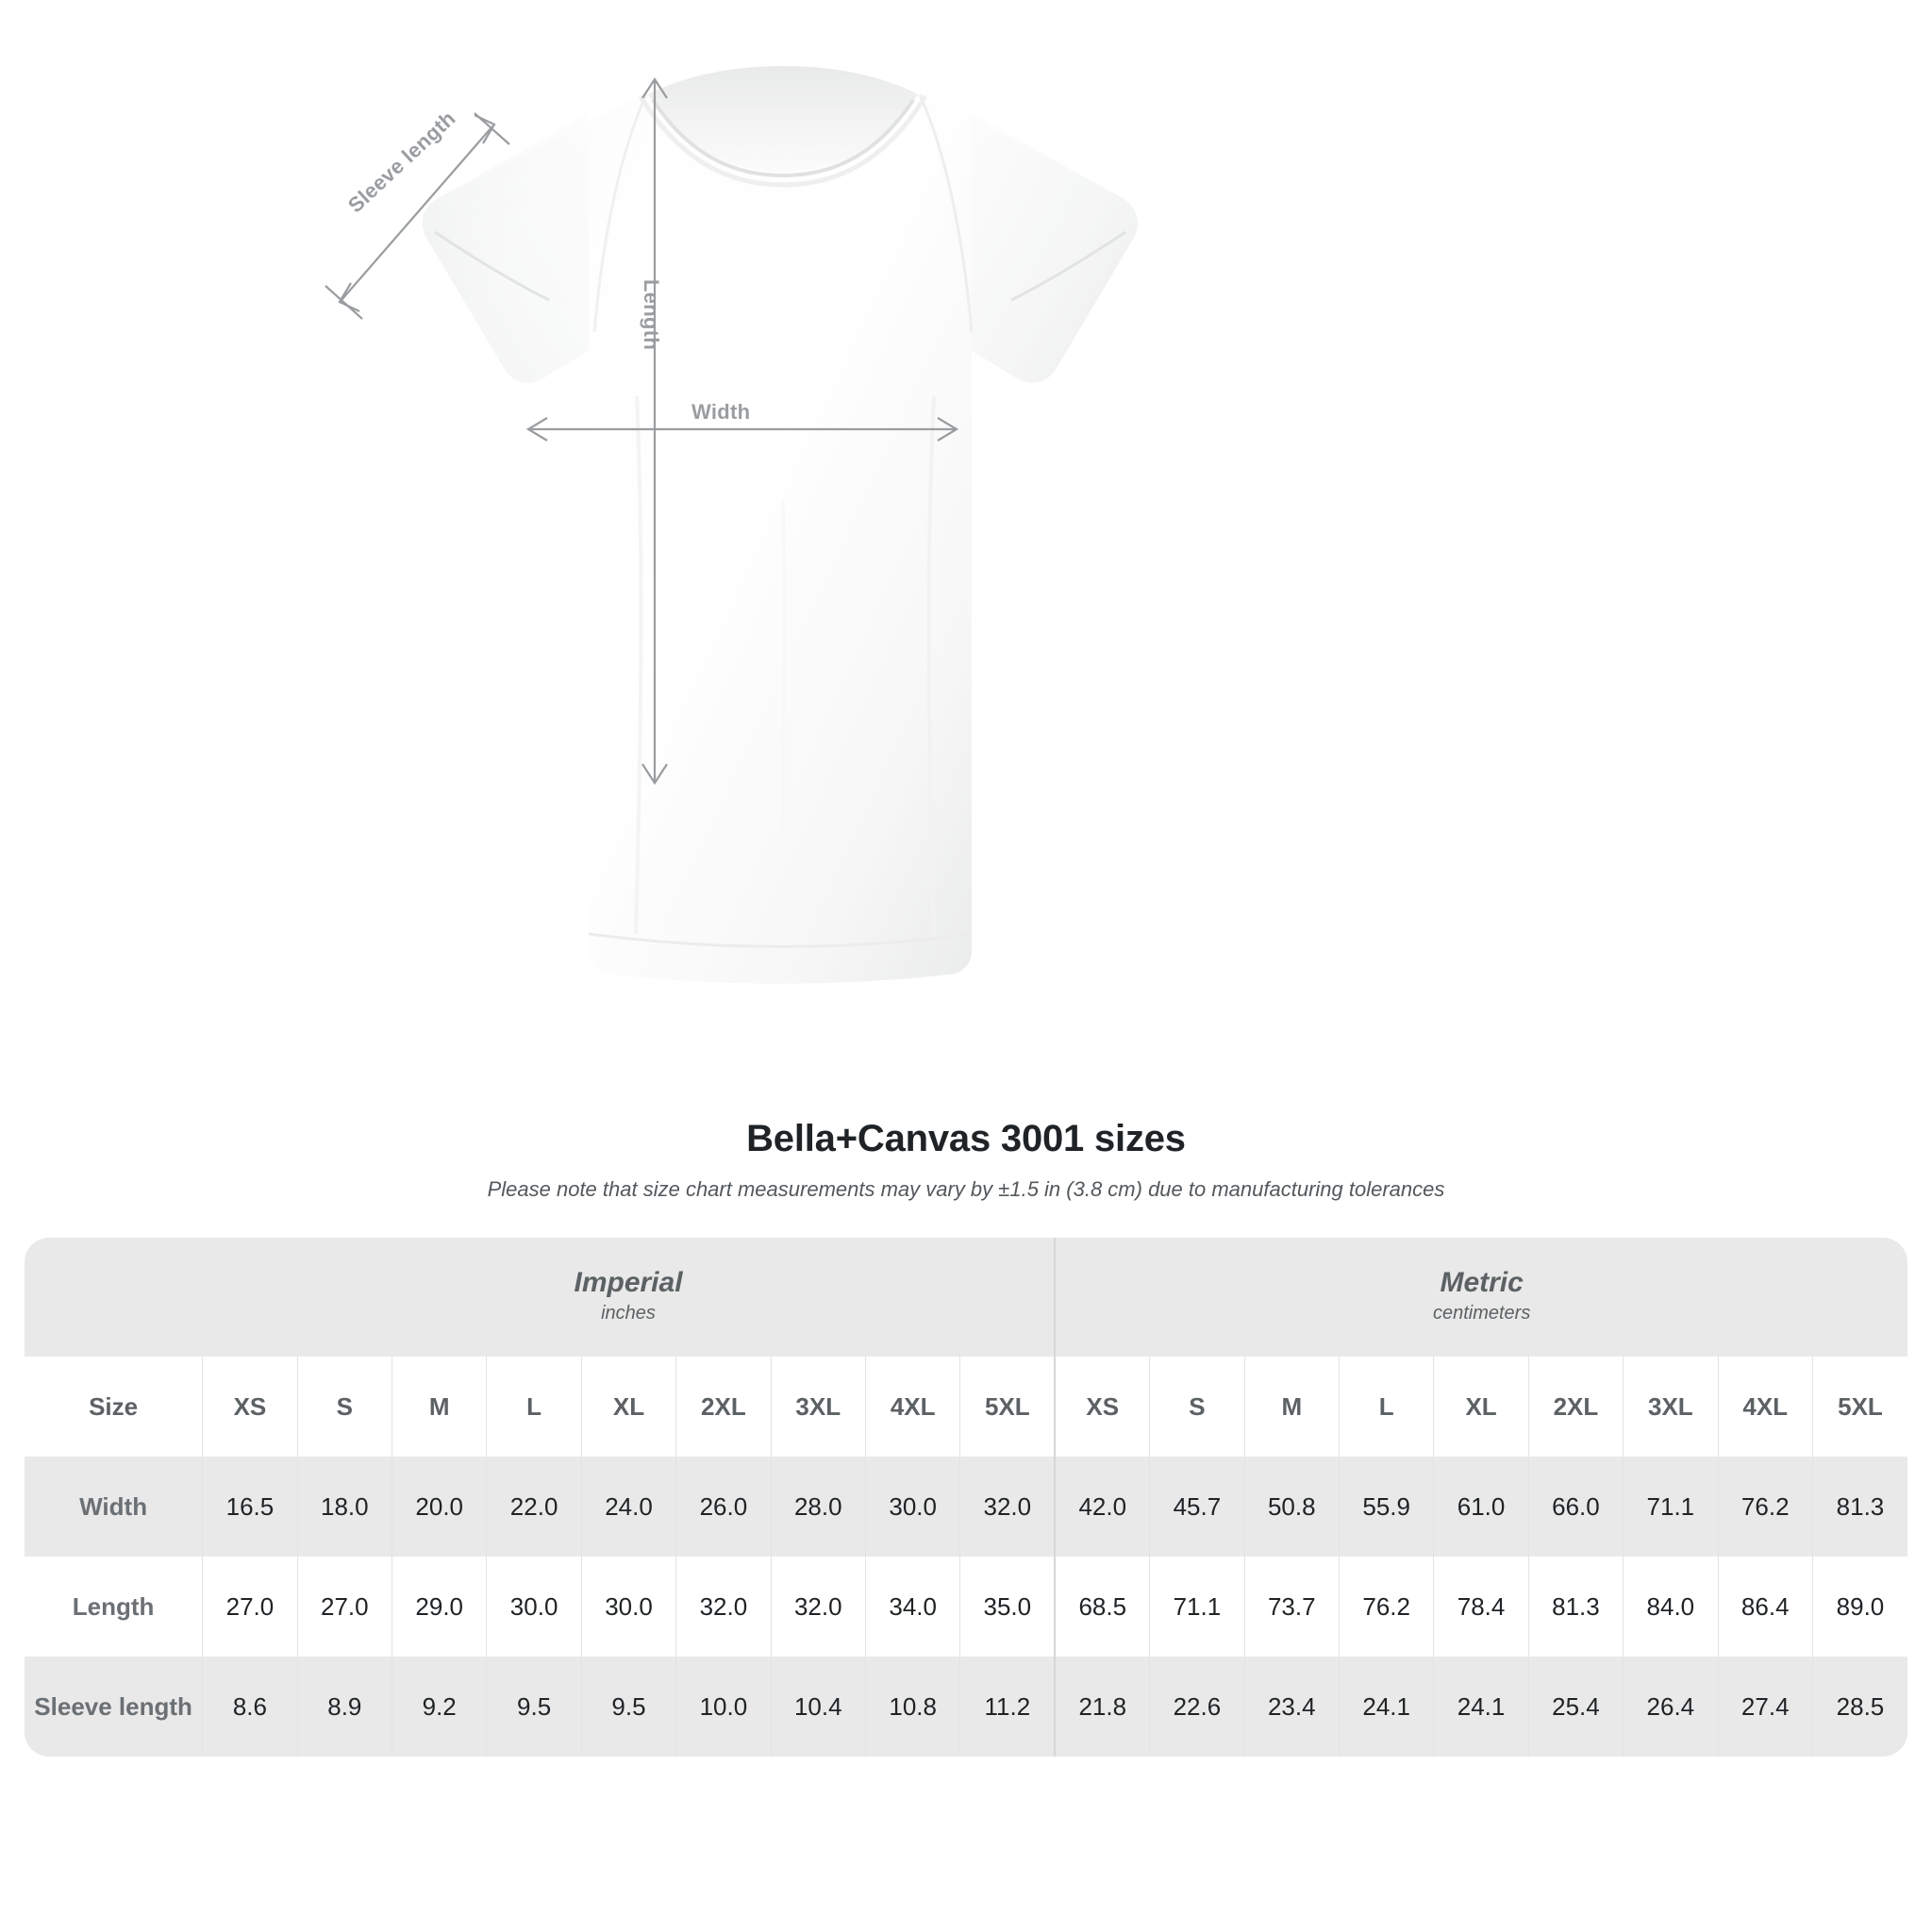  What do you see at coordinates (628, 1407) in the screenshot?
I see `size-header-imperial-xl: XL` at bounding box center [628, 1407].